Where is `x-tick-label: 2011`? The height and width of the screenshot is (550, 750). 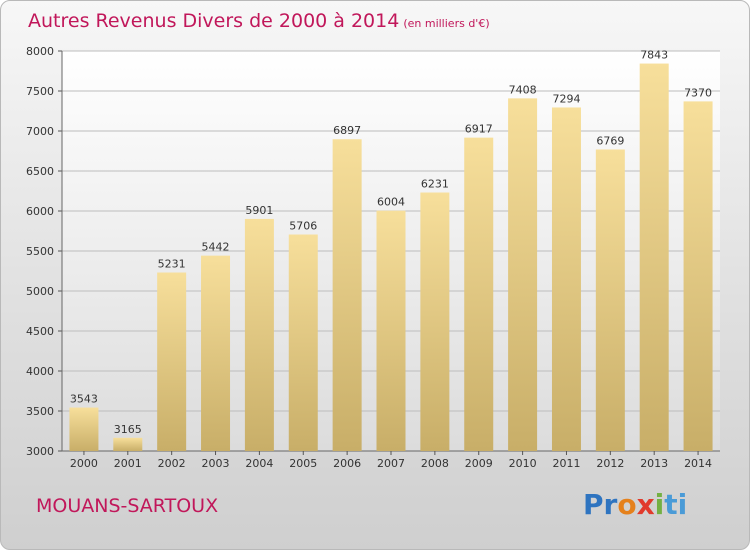 x-tick-label: 2011 is located at coordinates (566, 463).